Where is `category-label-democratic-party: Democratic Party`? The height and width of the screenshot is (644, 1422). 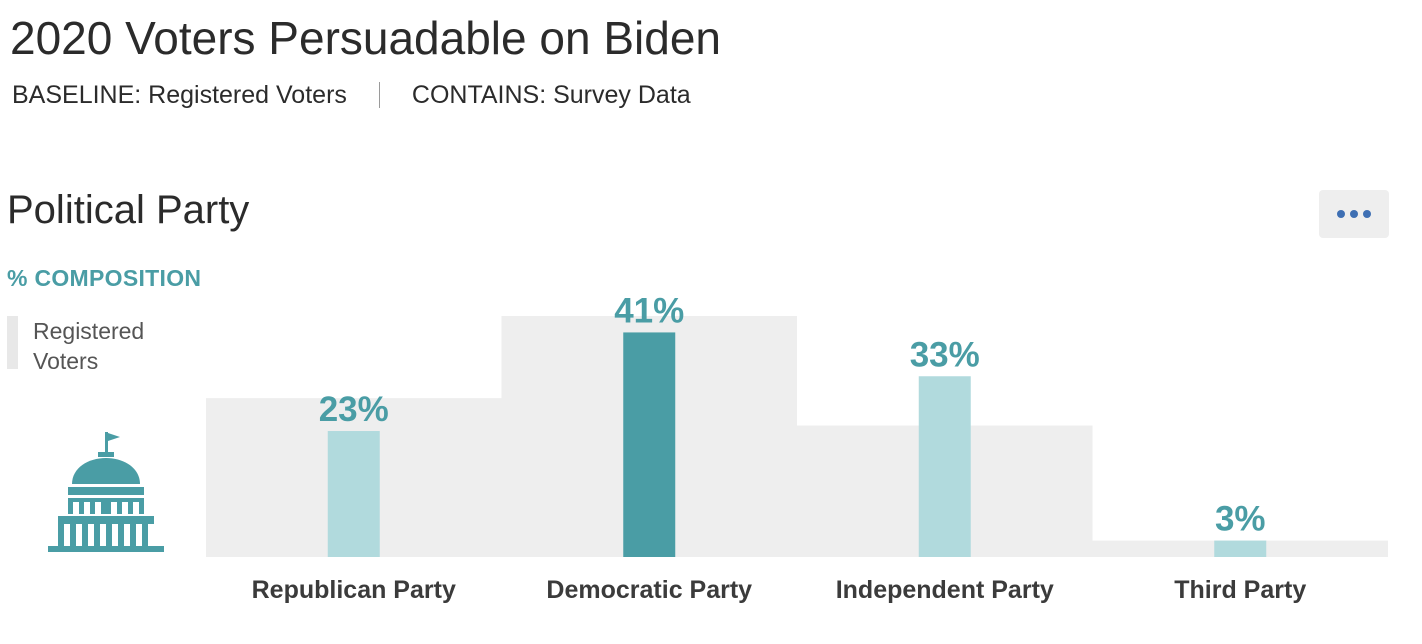 category-label-democratic-party: Democratic Party is located at coordinates (649, 590).